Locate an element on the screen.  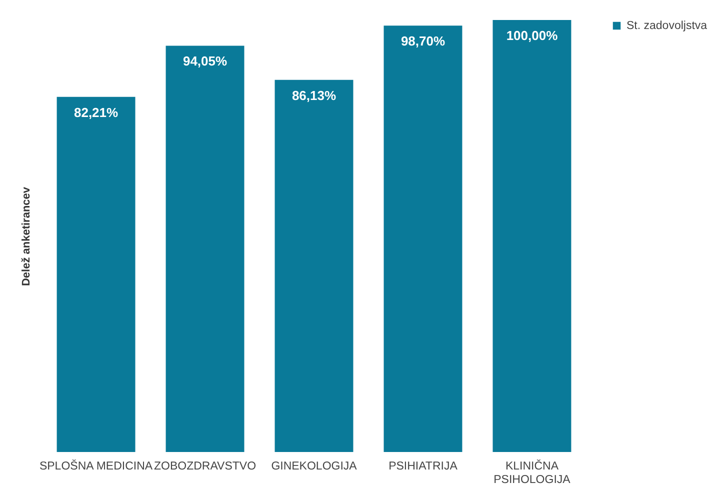
data-label: 82,21% is located at coordinates (96, 112).